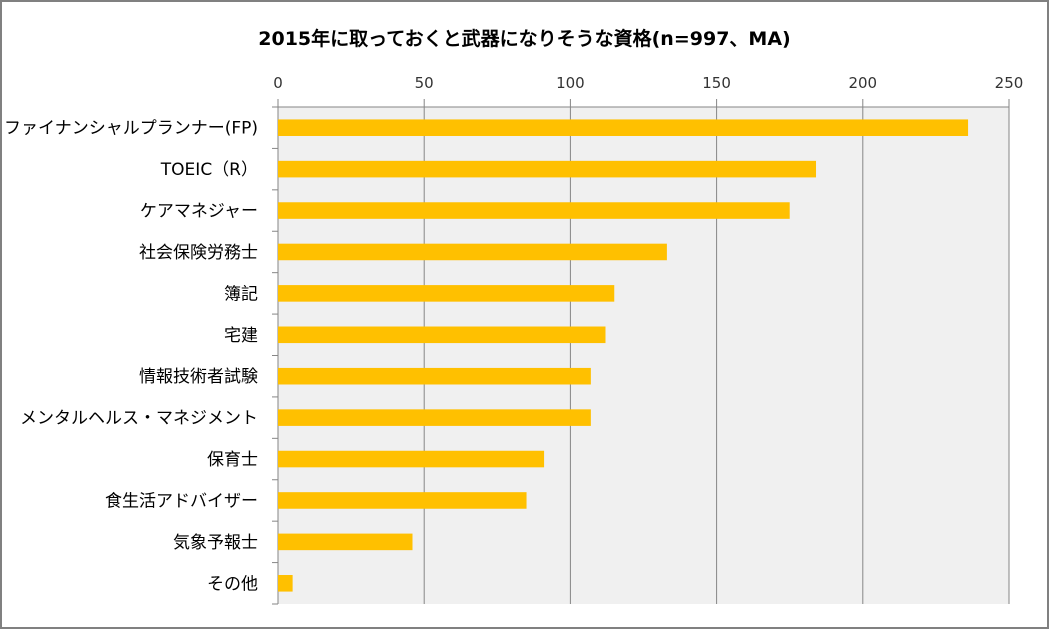  Describe the element at coordinates (570, 83) in the screenshot. I see `x-tick-label: 100` at that location.